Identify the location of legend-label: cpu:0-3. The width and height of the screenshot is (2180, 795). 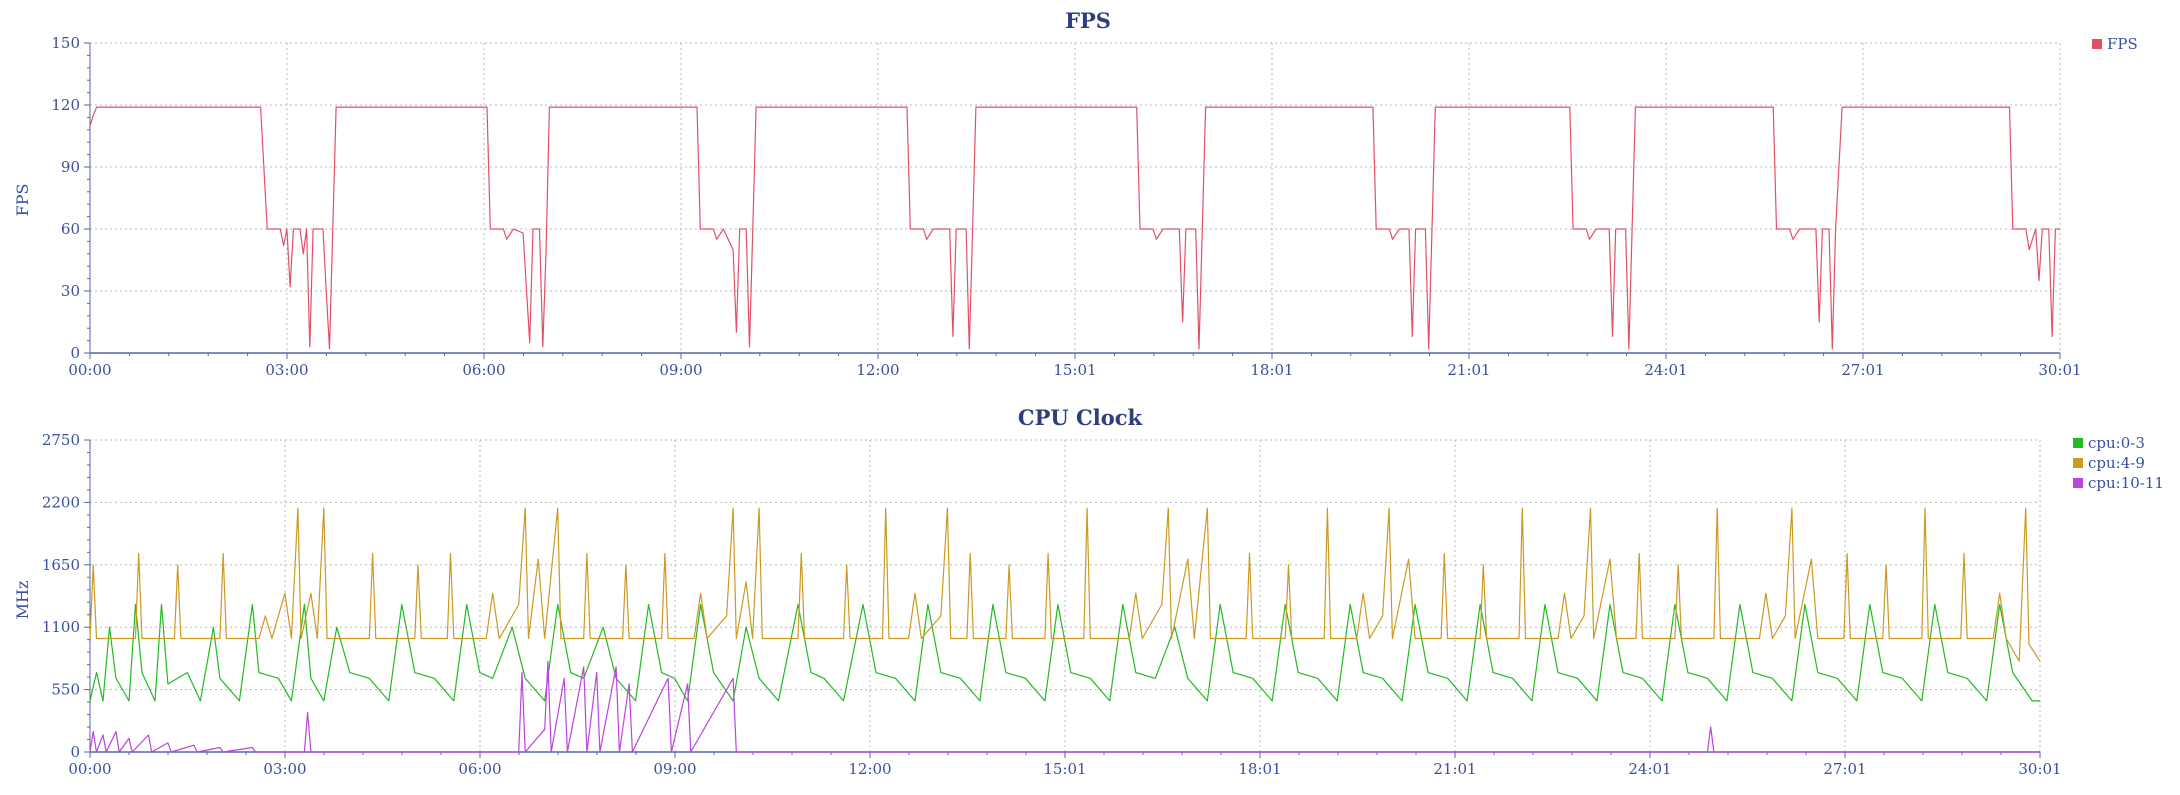
(2116, 443).